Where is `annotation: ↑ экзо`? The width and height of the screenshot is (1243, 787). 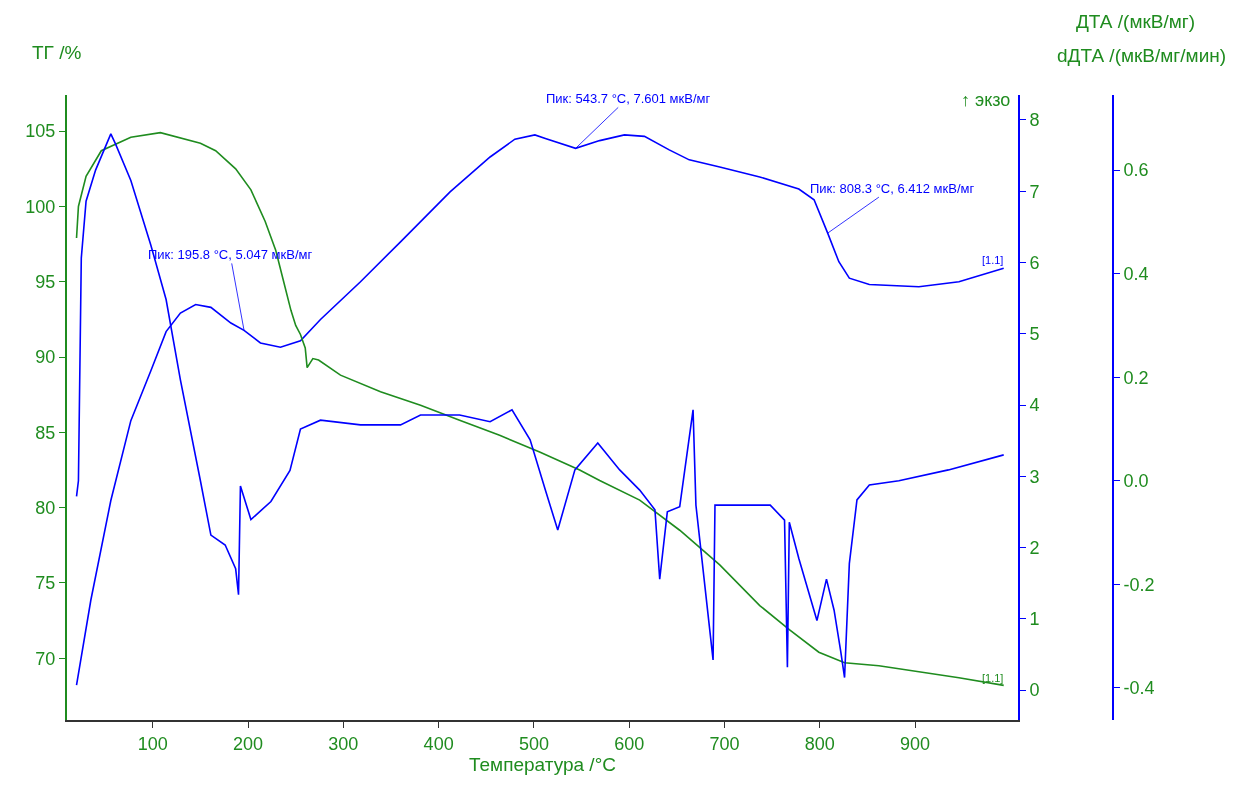 annotation: ↑ экзо is located at coordinates (986, 100).